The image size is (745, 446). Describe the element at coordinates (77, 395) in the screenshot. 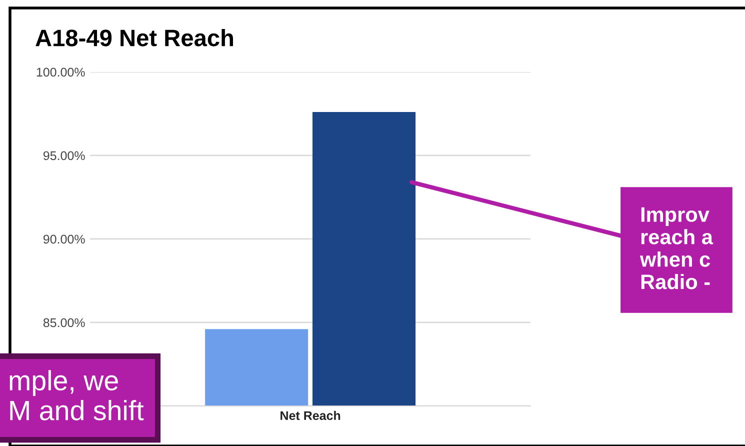

I see `annotation: mple, we M and shift` at that location.